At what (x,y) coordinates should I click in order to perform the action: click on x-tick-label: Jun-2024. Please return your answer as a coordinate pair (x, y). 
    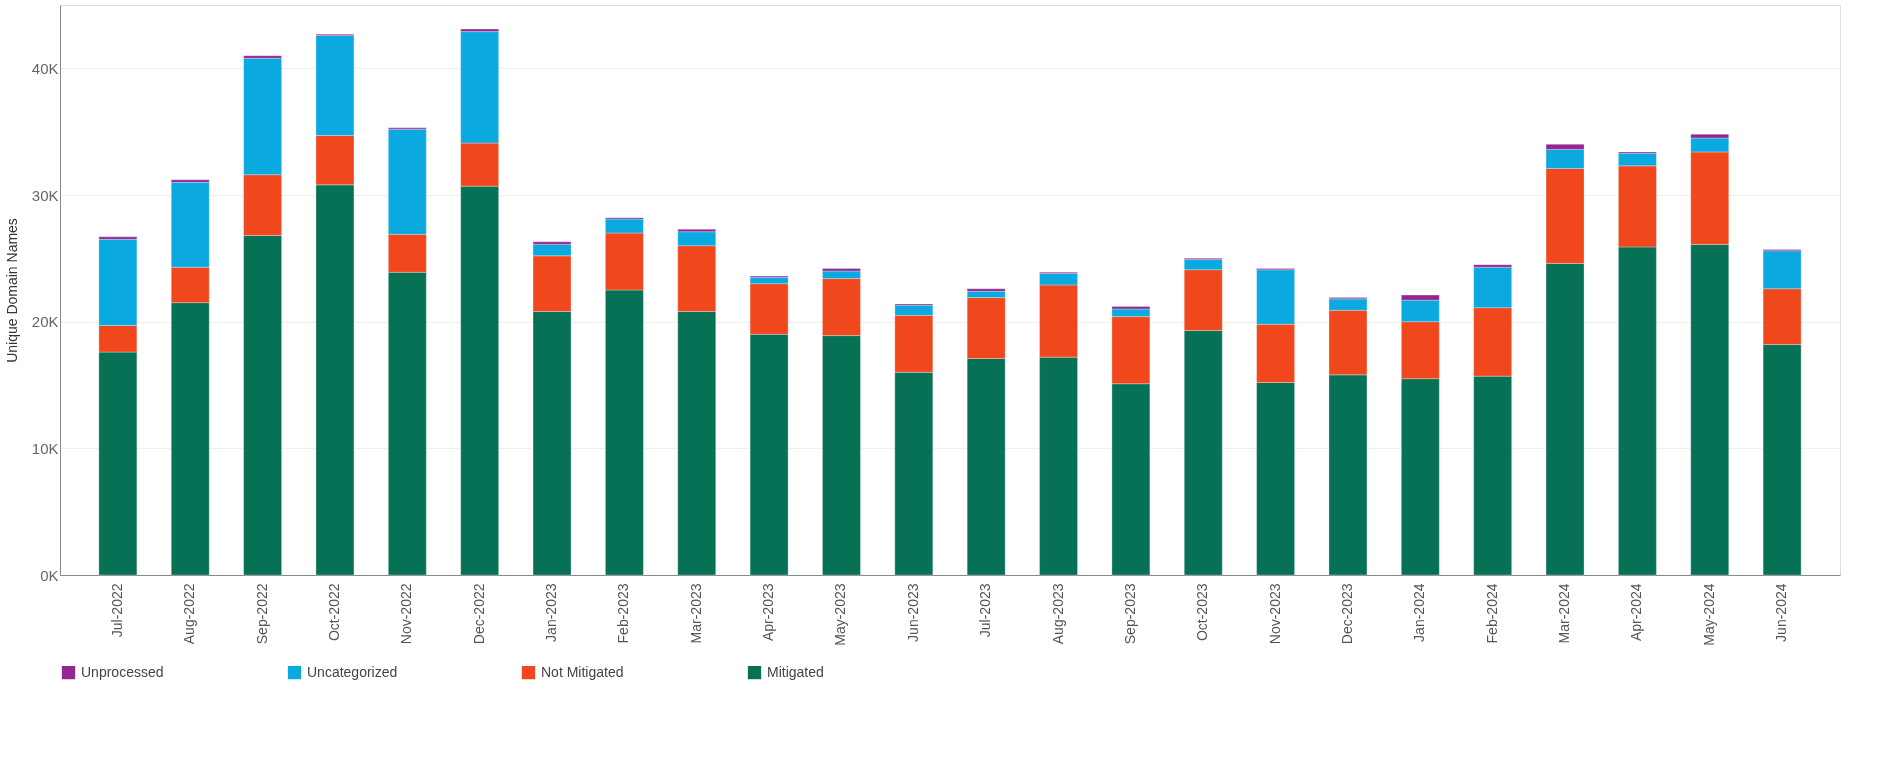
    Looking at the image, I should click on (1781, 612).